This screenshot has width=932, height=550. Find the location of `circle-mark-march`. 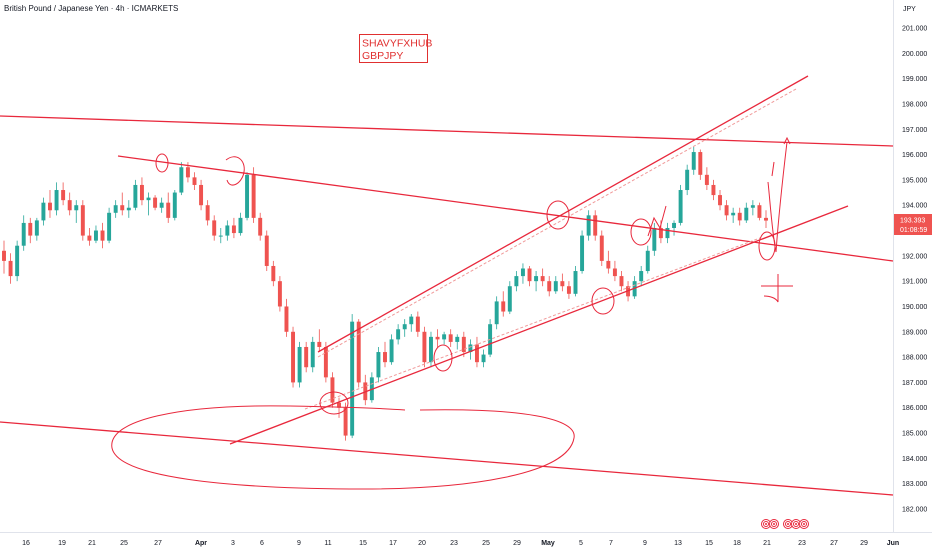

circle-mark-march is located at coordinates (162, 163).